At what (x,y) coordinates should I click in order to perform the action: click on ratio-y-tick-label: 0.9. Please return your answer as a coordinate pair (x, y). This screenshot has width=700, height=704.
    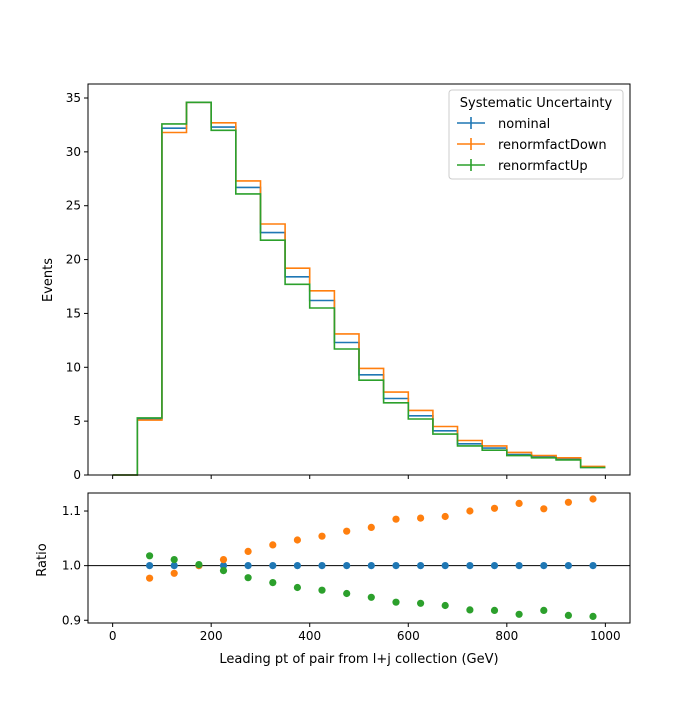
    Looking at the image, I should click on (71, 620).